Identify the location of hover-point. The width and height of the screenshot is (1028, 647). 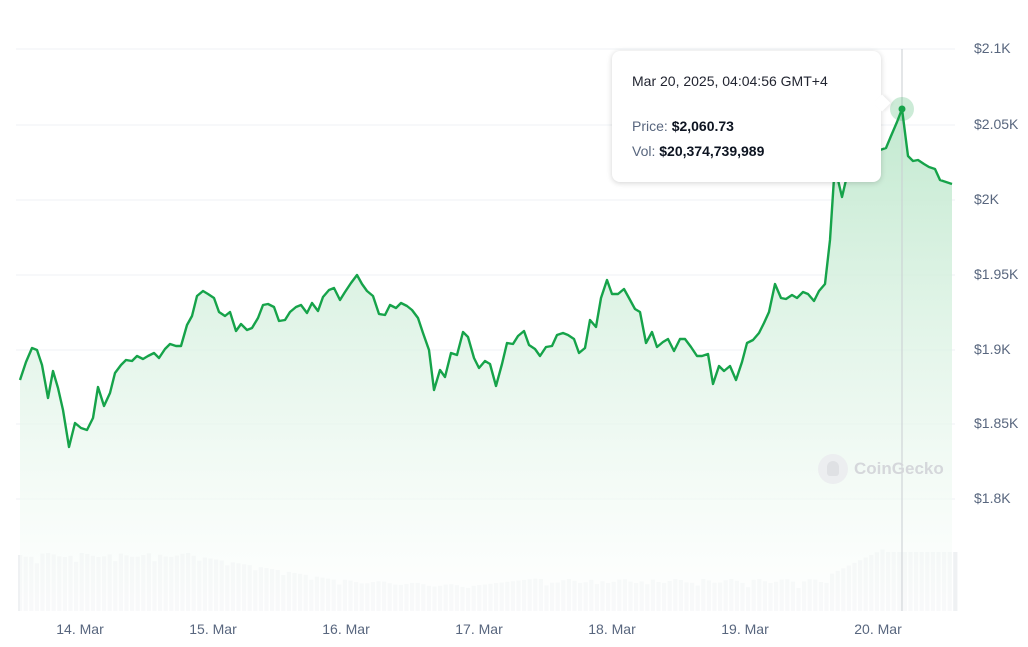
(902, 109).